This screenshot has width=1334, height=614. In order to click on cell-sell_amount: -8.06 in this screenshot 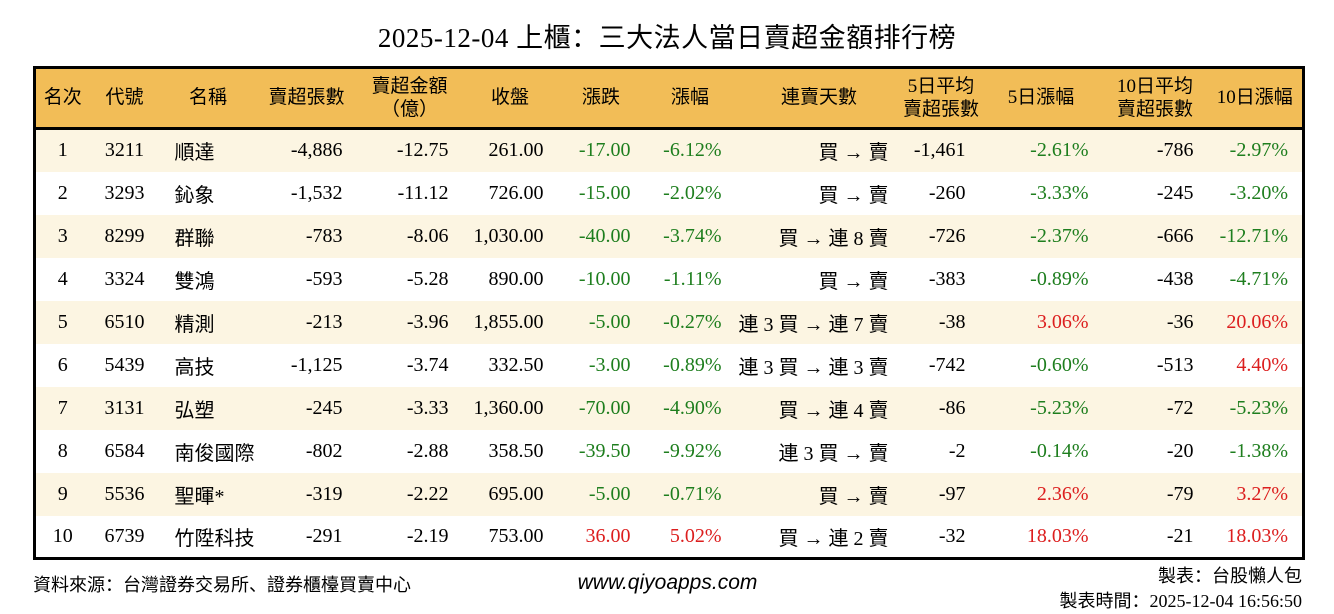, I will do `click(427, 235)`.